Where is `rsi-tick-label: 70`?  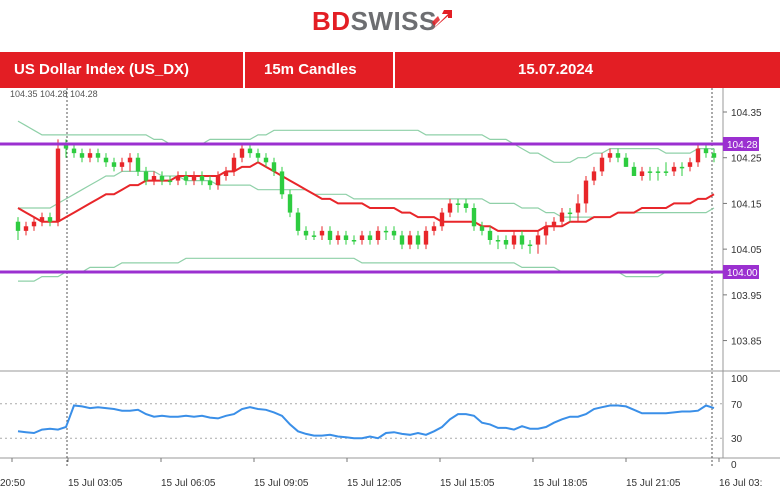 rsi-tick-label: 70 is located at coordinates (737, 405).